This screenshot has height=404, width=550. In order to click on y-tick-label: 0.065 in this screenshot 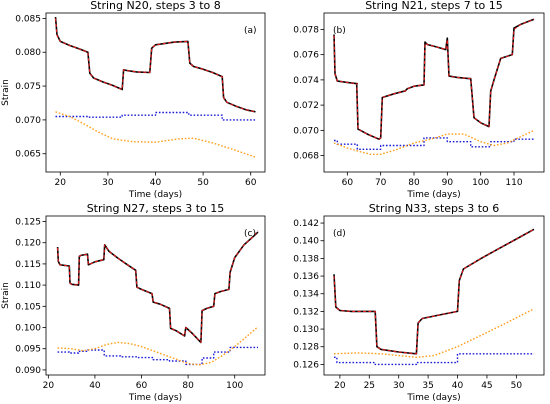, I will do `click(28, 155)`.